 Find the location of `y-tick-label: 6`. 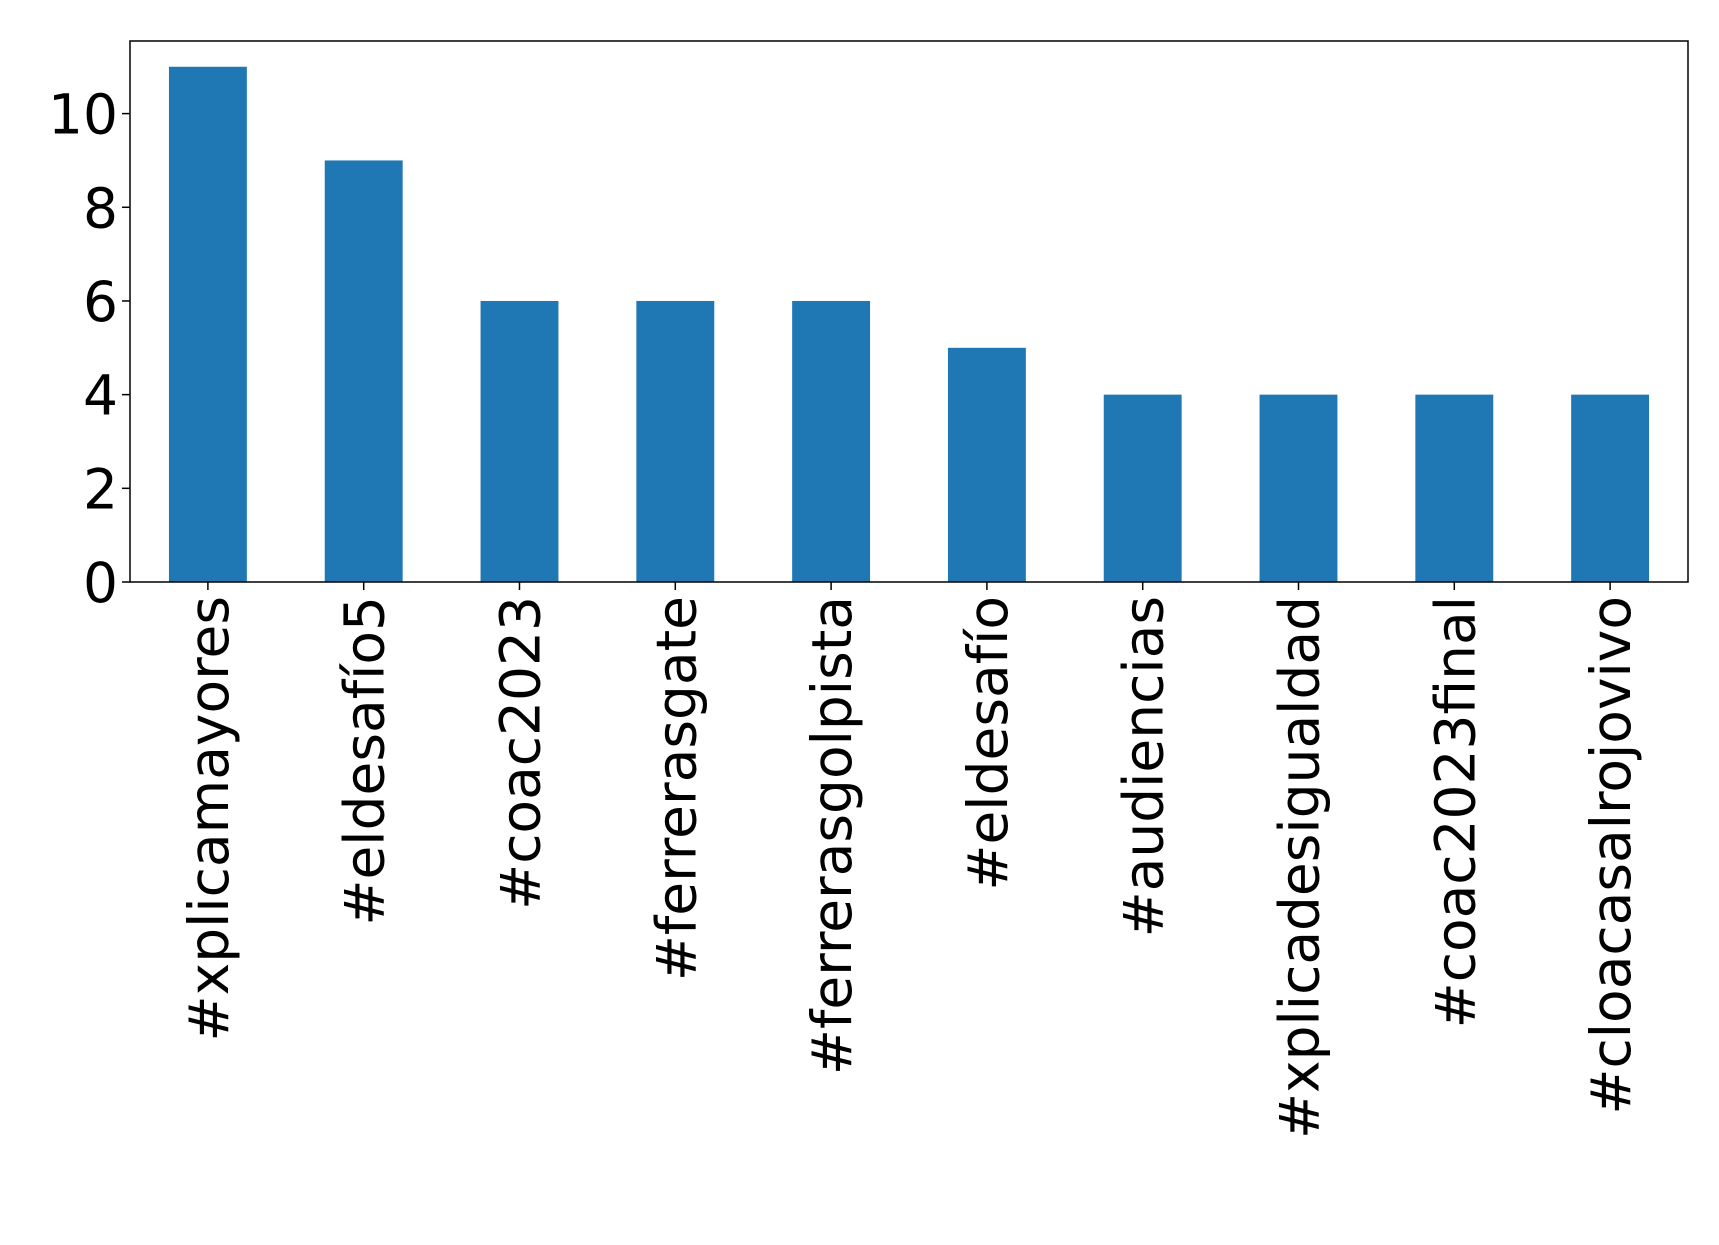

y-tick-label: 6 is located at coordinates (100, 302).